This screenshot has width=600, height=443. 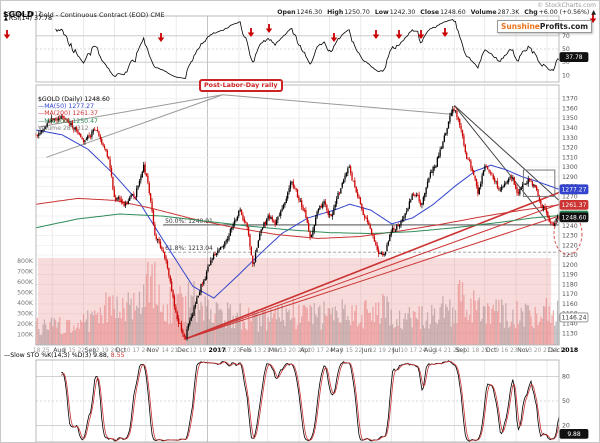 What do you see at coordinates (366, 350) in the screenshot?
I see `svg-text: Jun` at bounding box center [366, 350].